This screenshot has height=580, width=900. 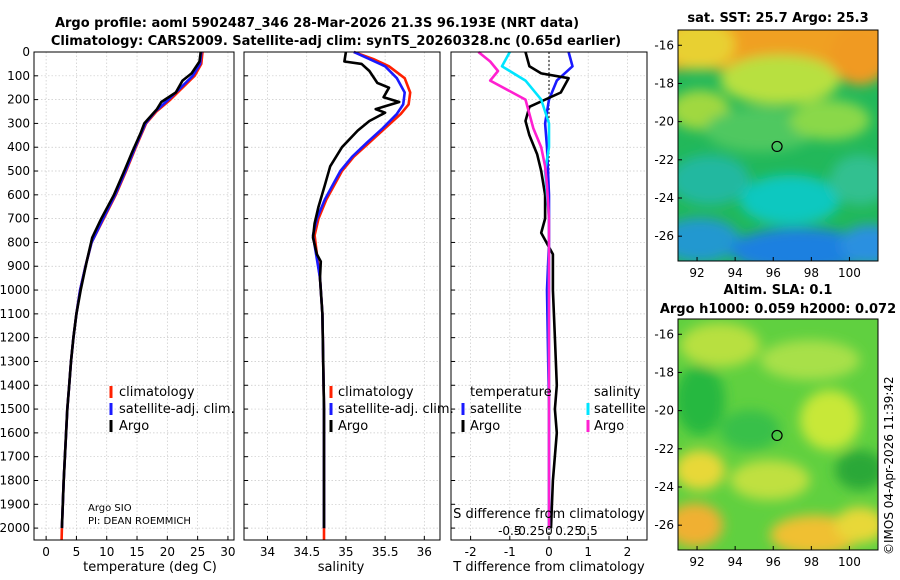 I want to click on salinity-xlabel: salinity, so click(x=341, y=567).